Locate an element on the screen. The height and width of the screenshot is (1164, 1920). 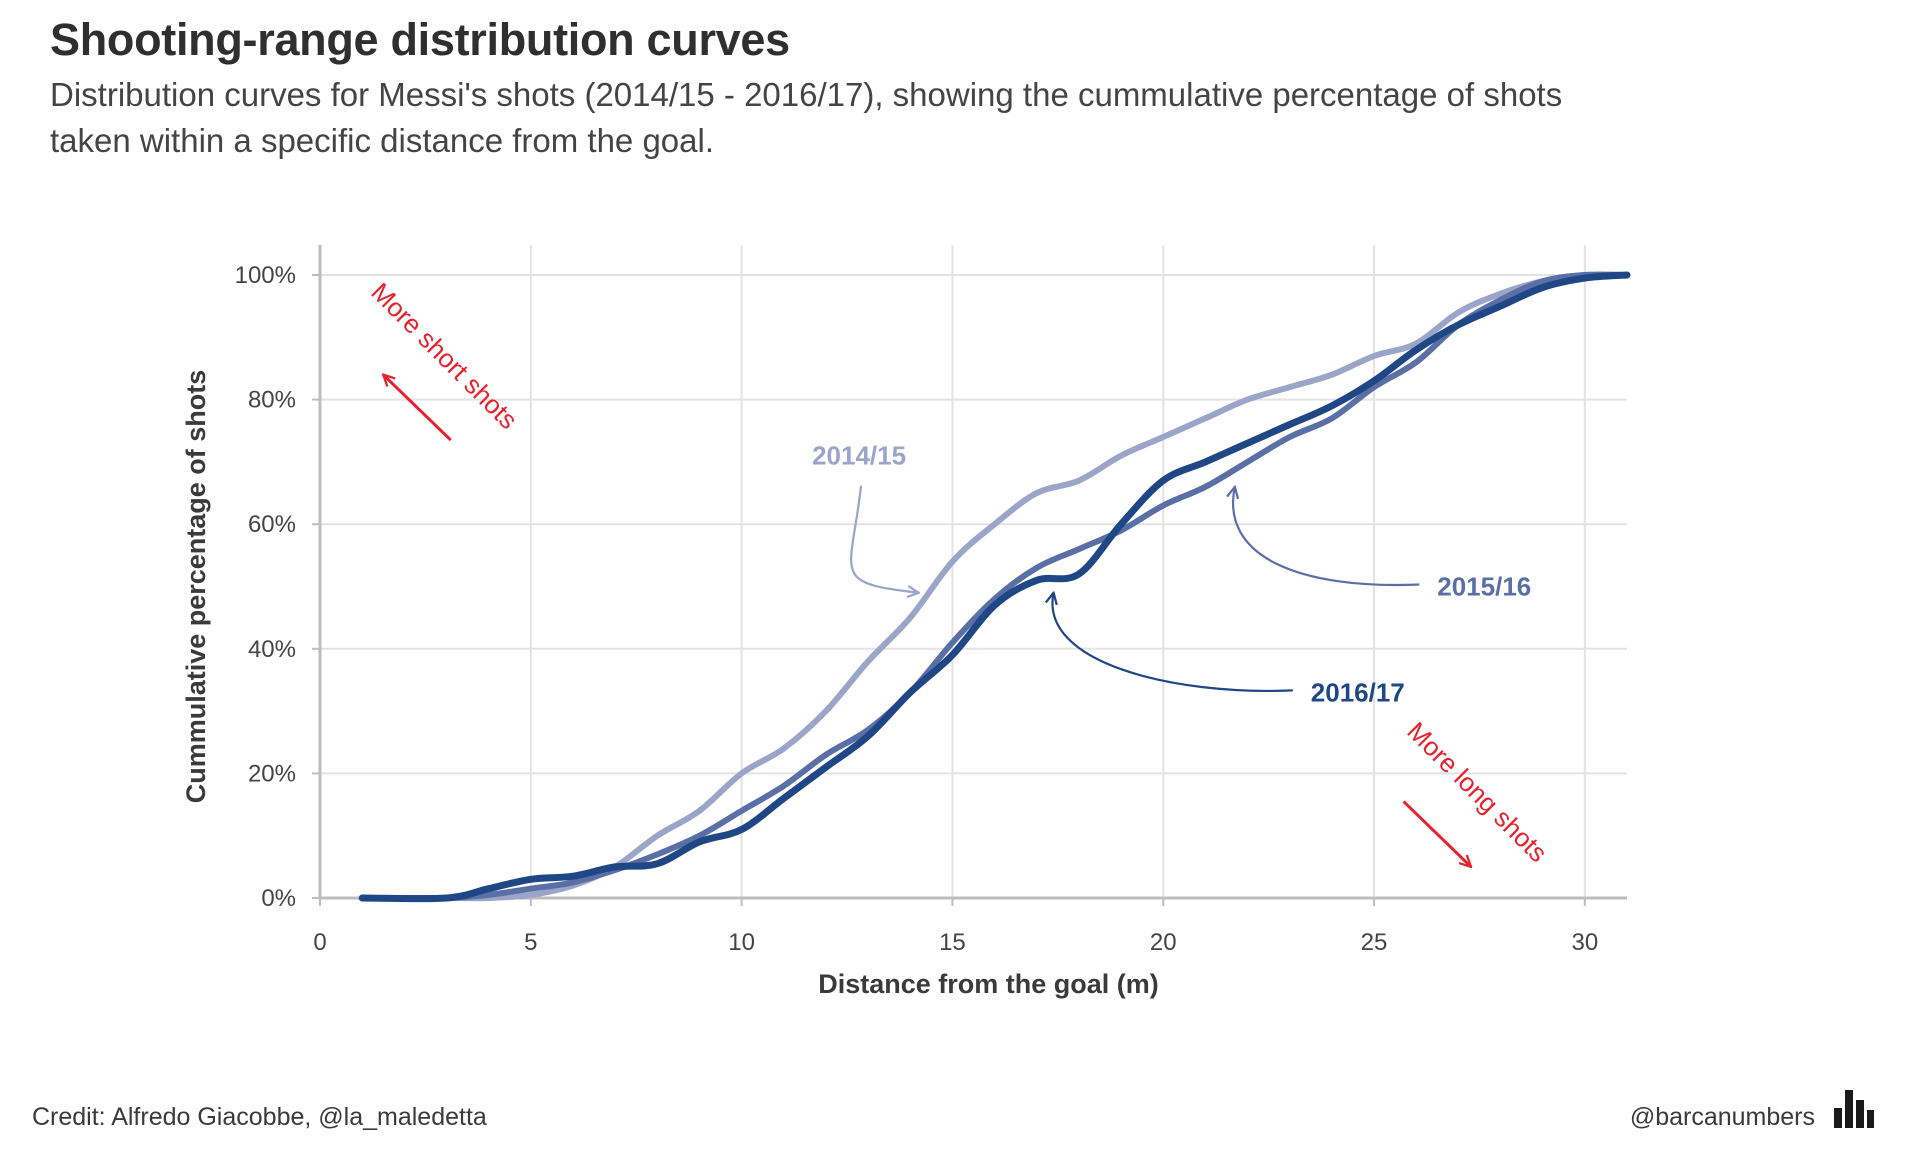
x-axis-label: Distance from the goal (m) is located at coordinates (988, 984).